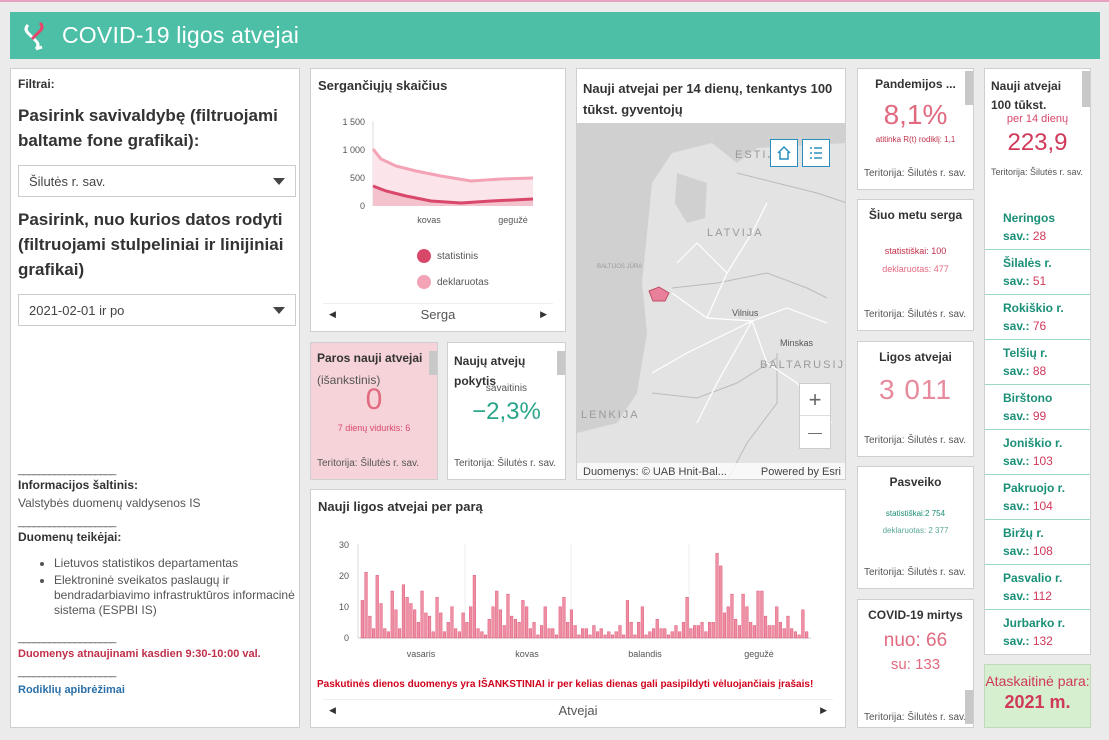 Image resolution: width=1109 pixels, height=740 pixels. Describe the element at coordinates (453, 282) in the screenshot. I see `legend-item: deklaruotas` at that location.